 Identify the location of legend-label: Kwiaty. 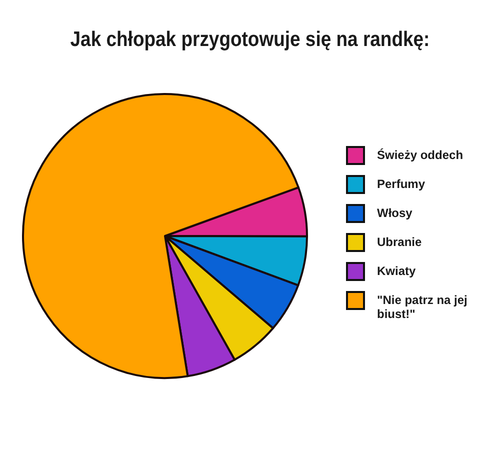
(397, 270).